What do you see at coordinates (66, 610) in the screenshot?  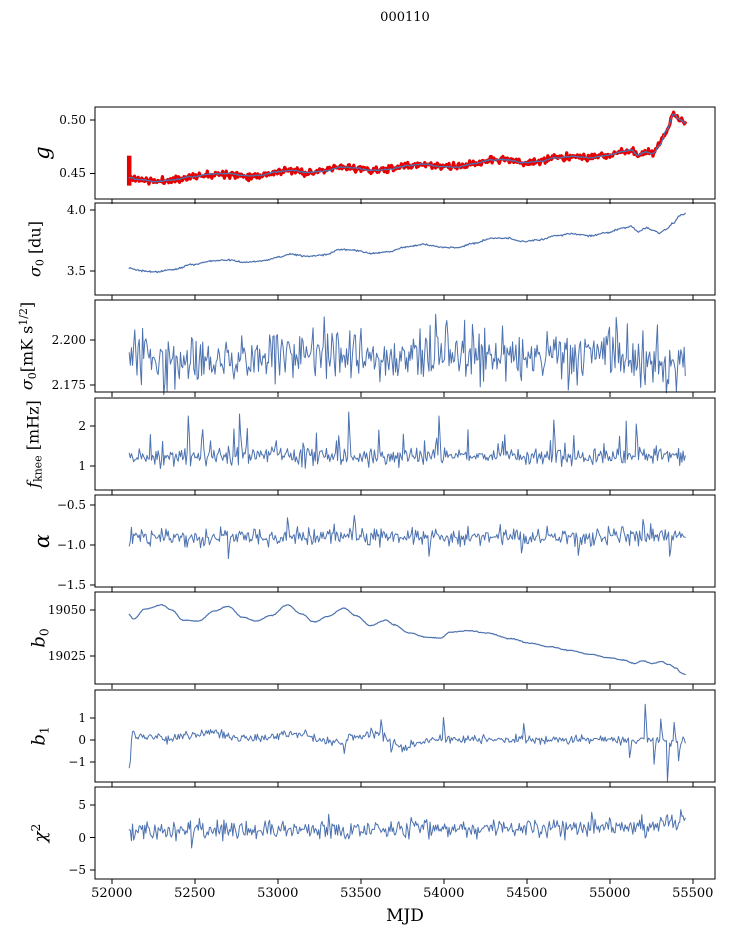 I see `y-tick-label: 19050` at bounding box center [66, 610].